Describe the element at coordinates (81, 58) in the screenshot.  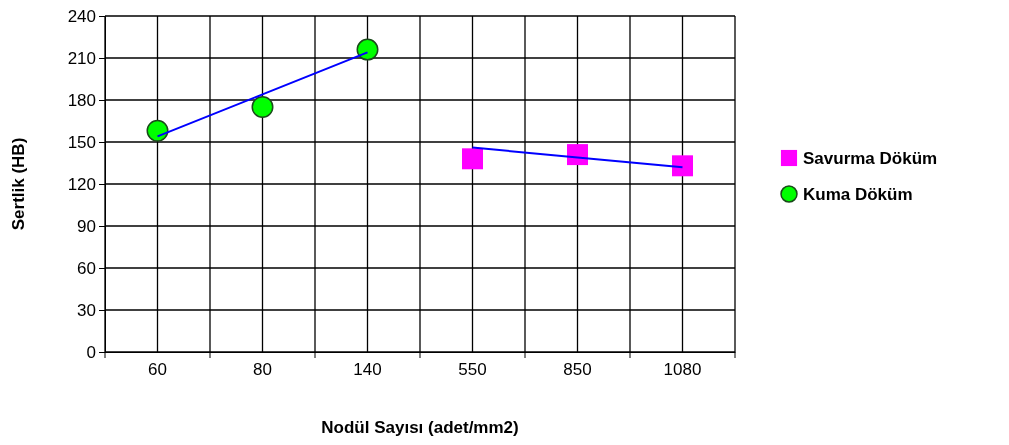
I see `y-tick-label: 210` at that location.